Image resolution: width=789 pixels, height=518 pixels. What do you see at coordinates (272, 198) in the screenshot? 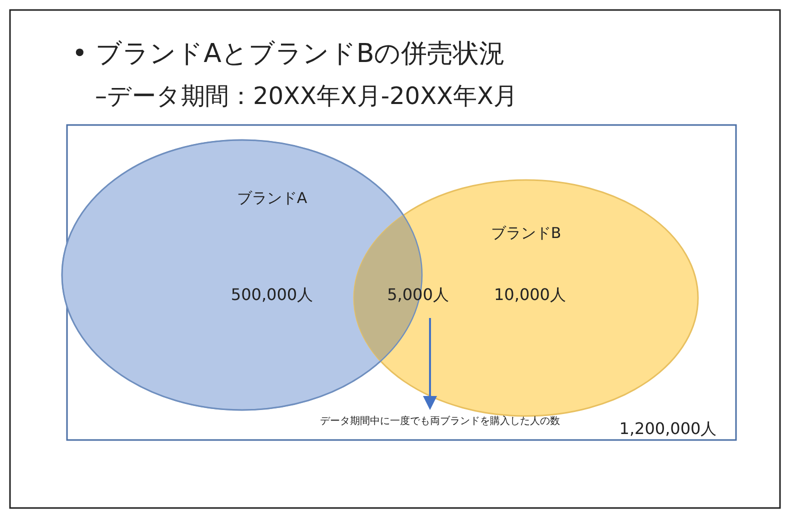
I see `category-label: ブランドA` at bounding box center [272, 198].